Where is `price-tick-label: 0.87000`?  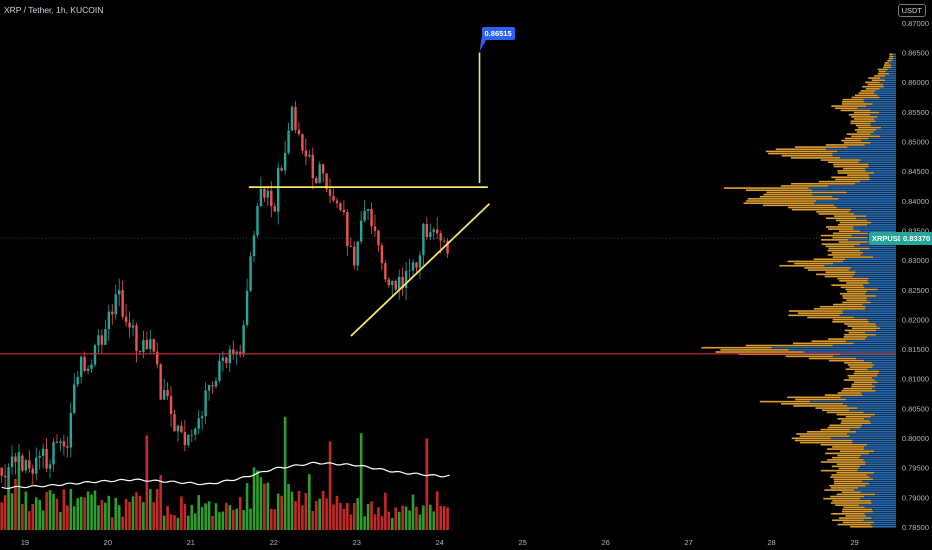 price-tick-label: 0.87000 is located at coordinates (915, 23).